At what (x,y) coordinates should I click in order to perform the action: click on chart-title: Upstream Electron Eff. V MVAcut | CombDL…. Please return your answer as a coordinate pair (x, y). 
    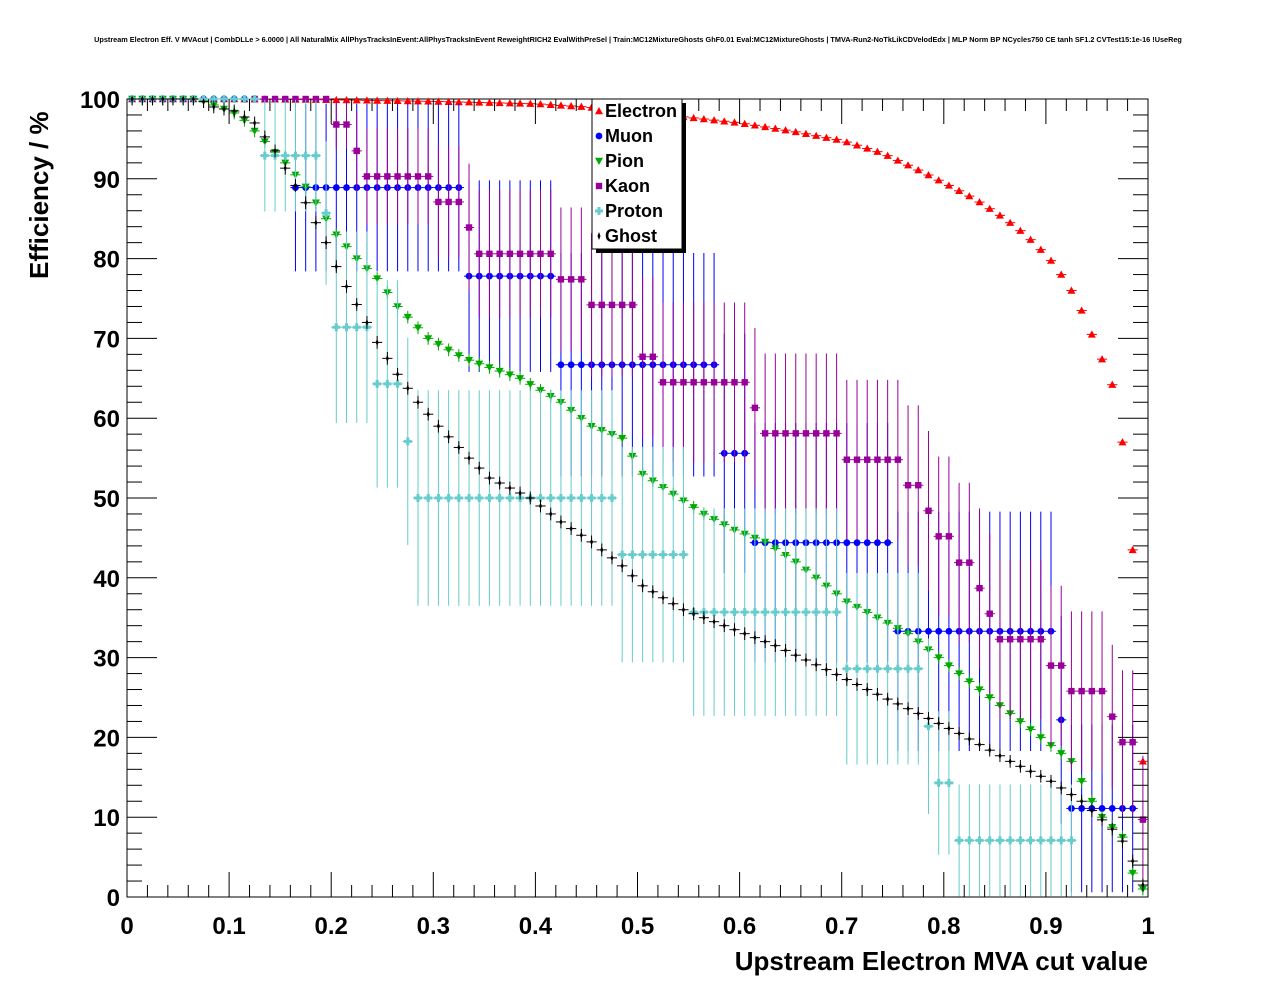
    Looking at the image, I should click on (638, 39).